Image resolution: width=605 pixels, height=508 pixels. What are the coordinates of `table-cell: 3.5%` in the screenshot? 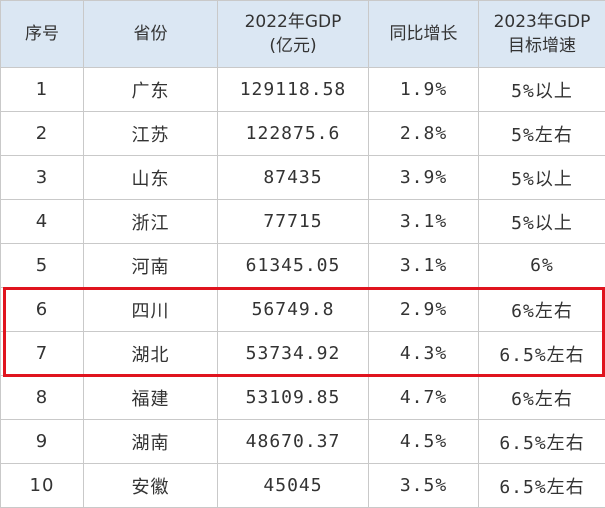 It's located at (423, 485).